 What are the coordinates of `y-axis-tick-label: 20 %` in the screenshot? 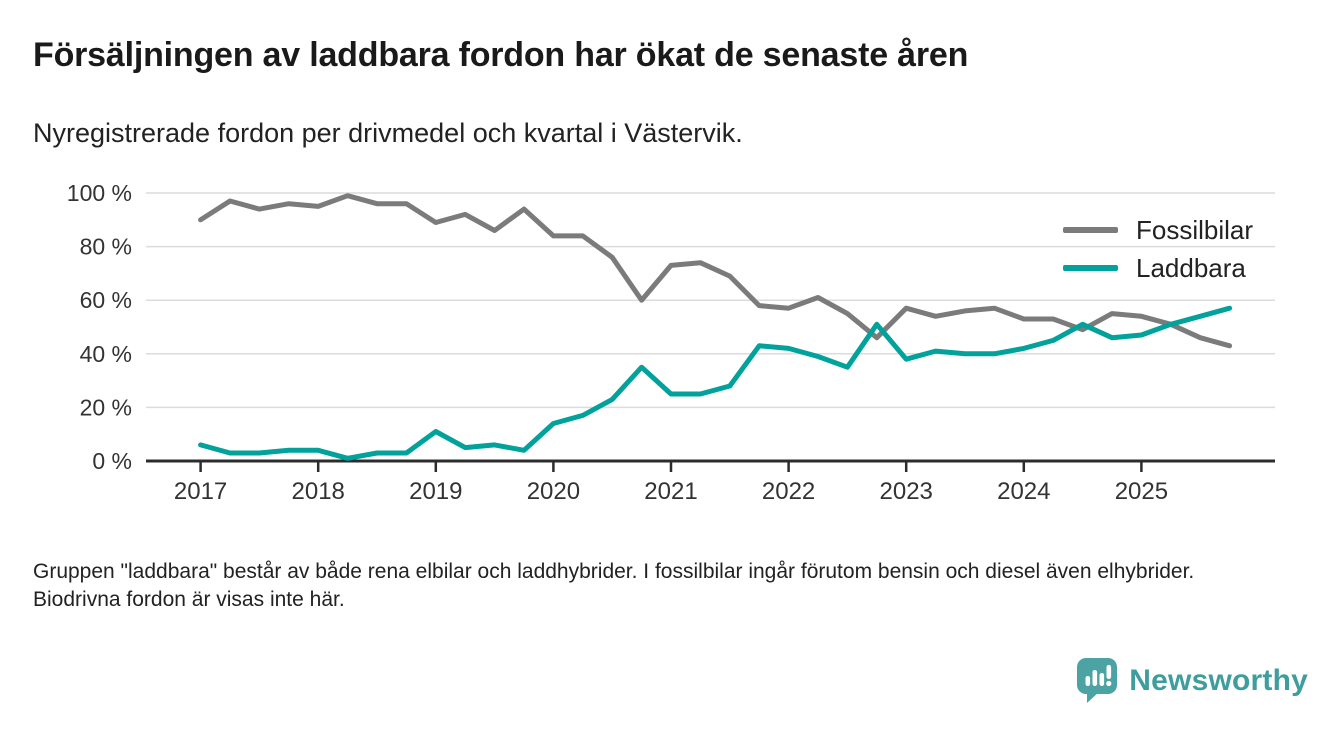 It's located at (106, 407).